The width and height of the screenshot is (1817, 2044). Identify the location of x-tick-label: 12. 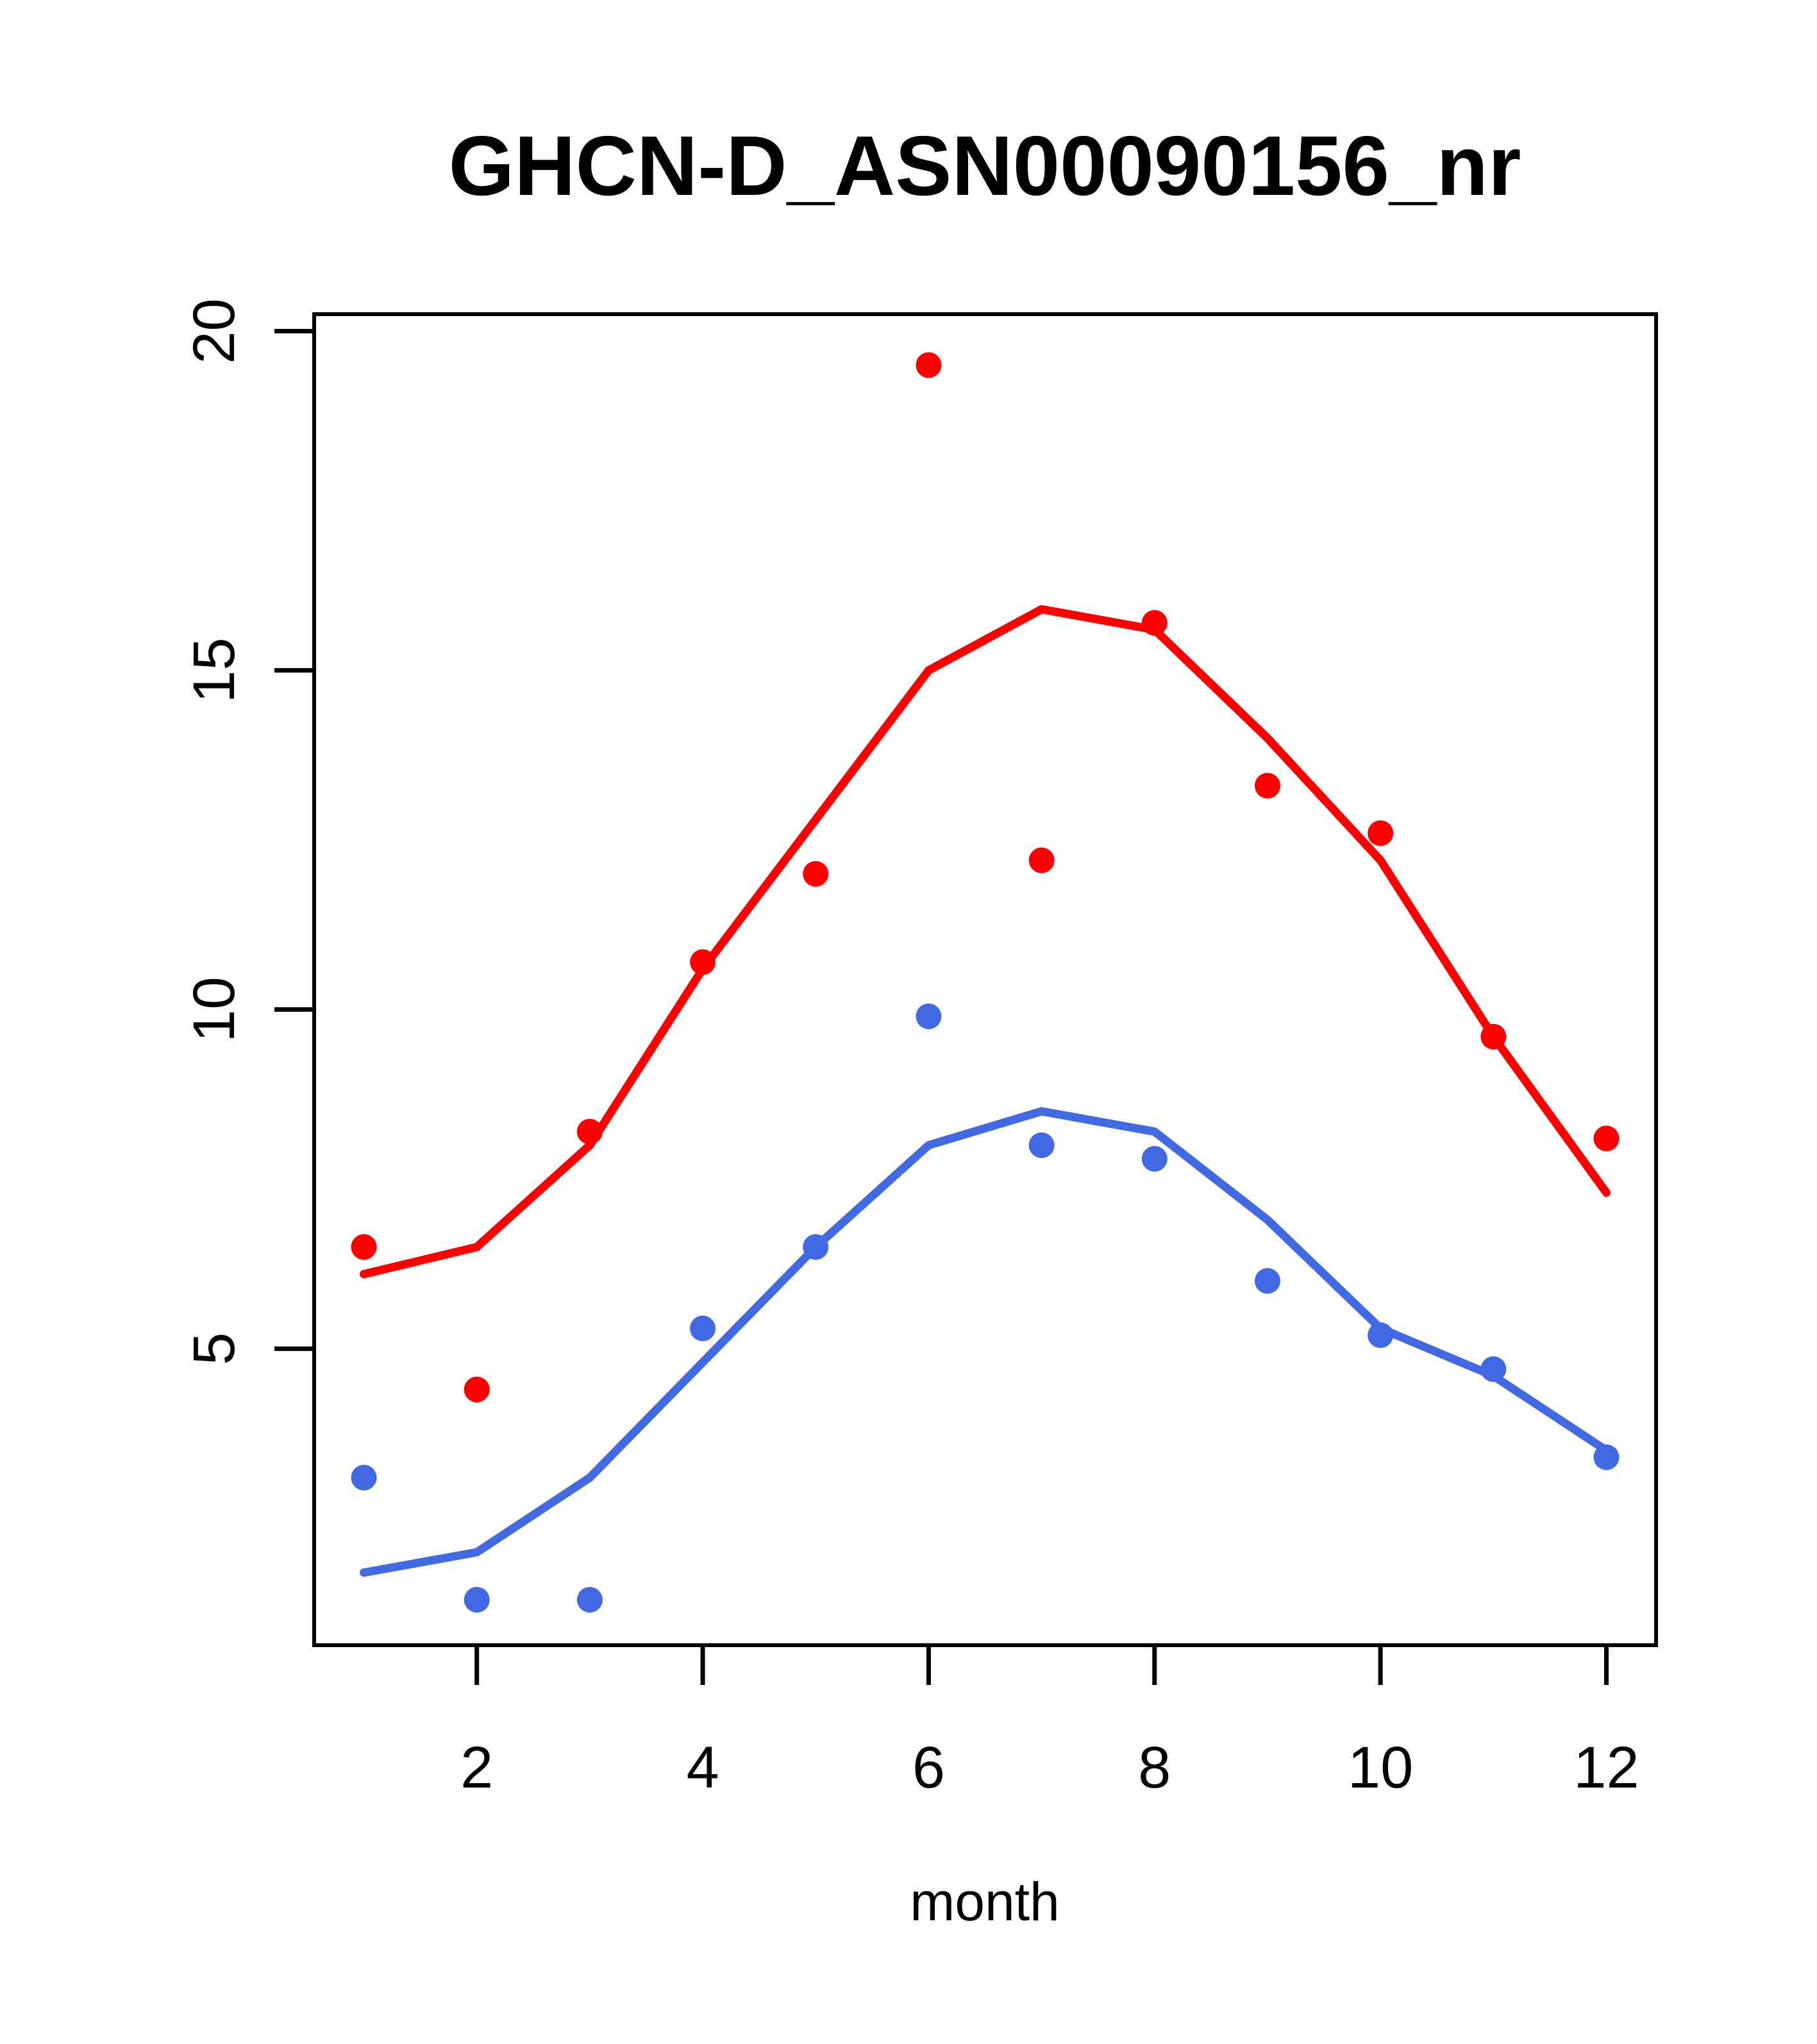
(1606, 1767).